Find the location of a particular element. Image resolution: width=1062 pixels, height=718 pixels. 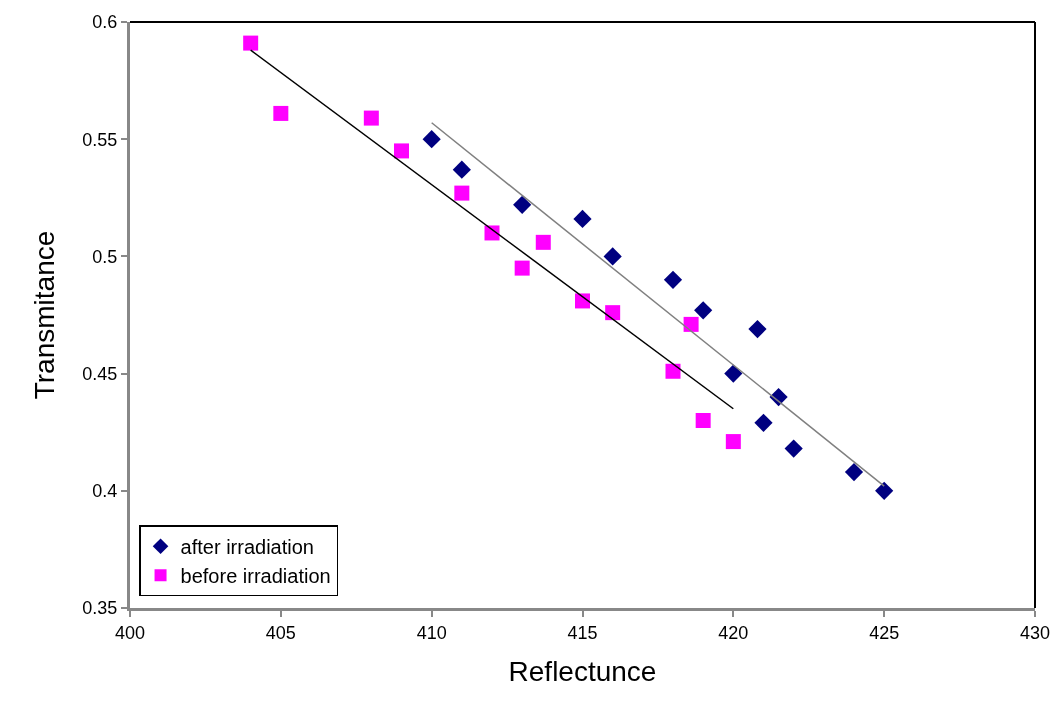

y-tick-label: 0.35 is located at coordinates (100, 608).